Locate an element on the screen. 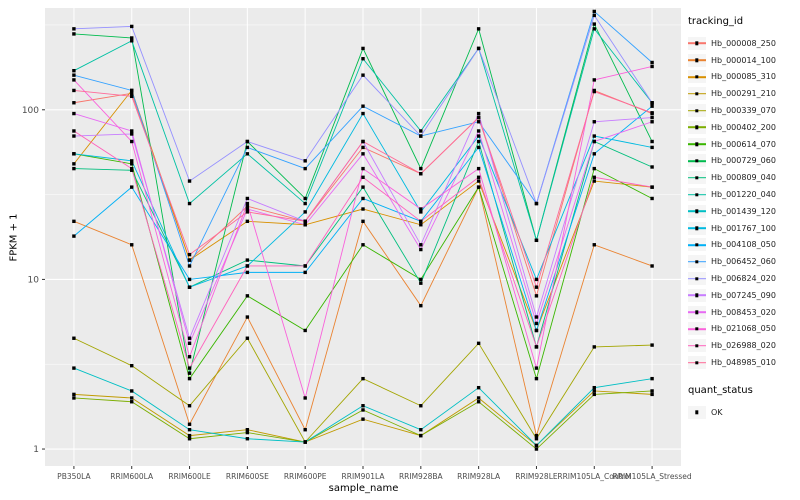 The image size is (800, 500). legend-item-Hb_000339_070: Hb_000339_070 is located at coordinates (743, 110).